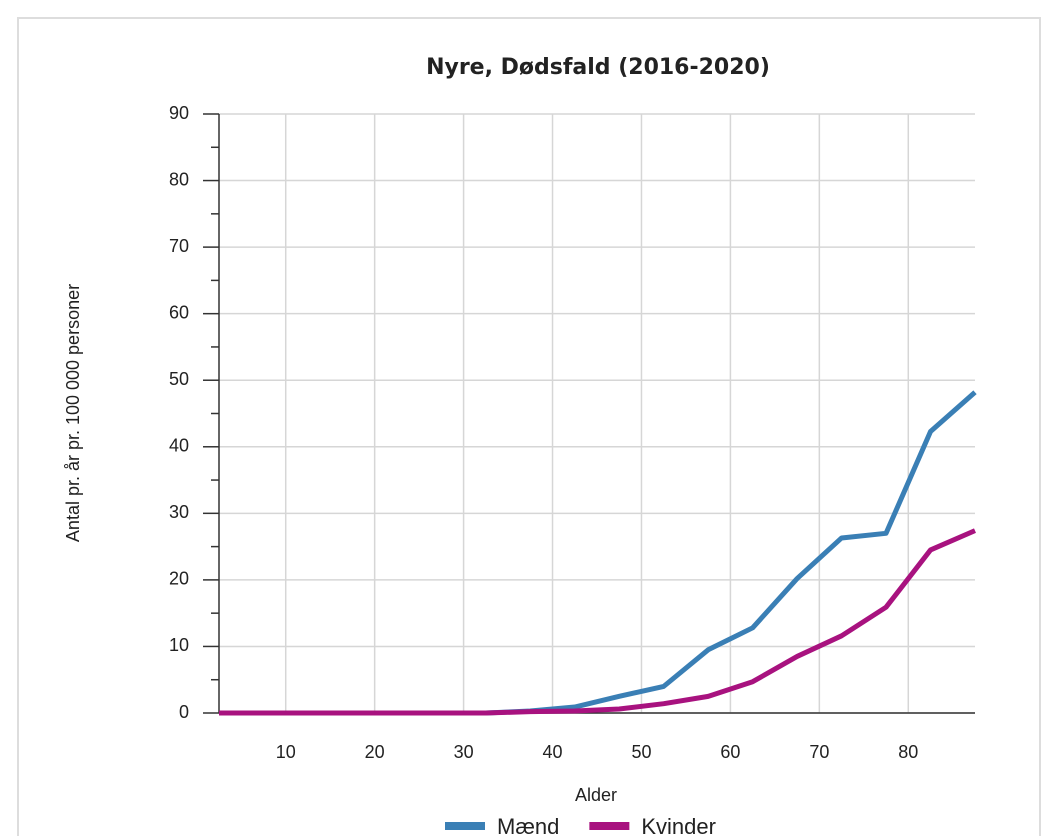  I want to click on y-tick-label: 0, so click(184, 712).